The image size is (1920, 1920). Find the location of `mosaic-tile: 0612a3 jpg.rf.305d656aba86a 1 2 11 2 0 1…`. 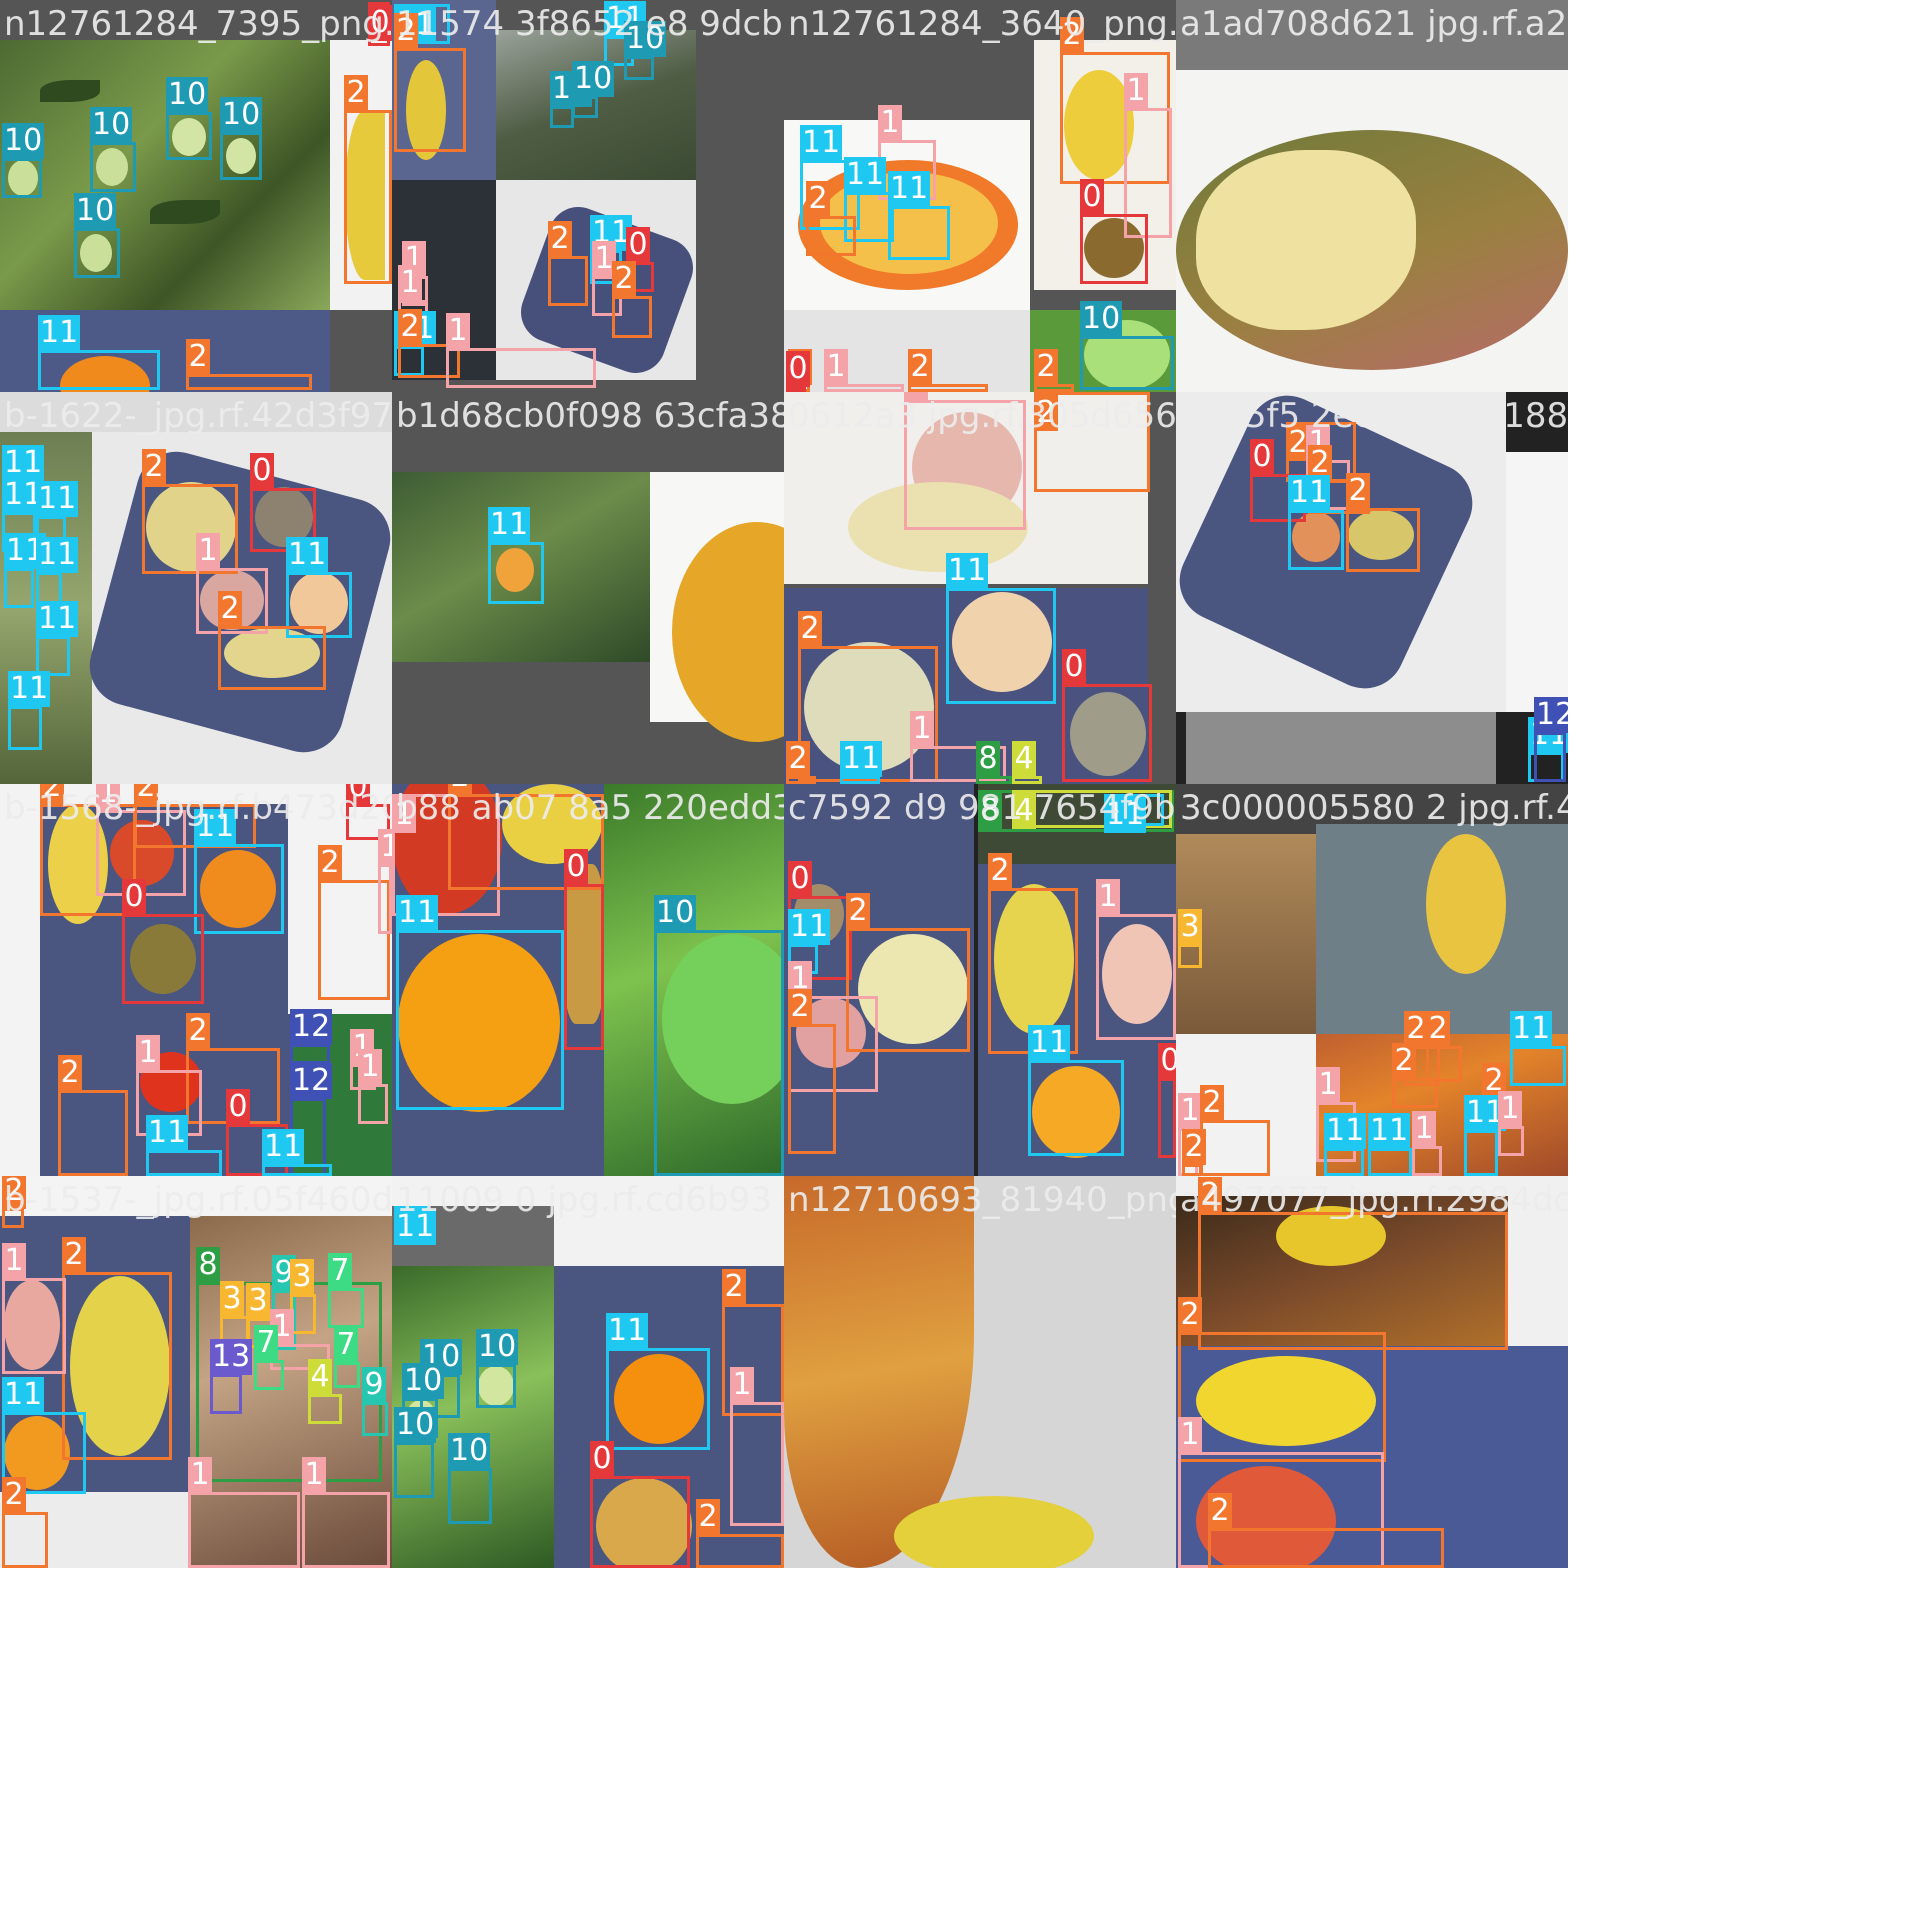

mosaic-tile: 0612a3 jpg.rf.305d656aba86a 1 2 11 2 0 1… is located at coordinates (980, 588).